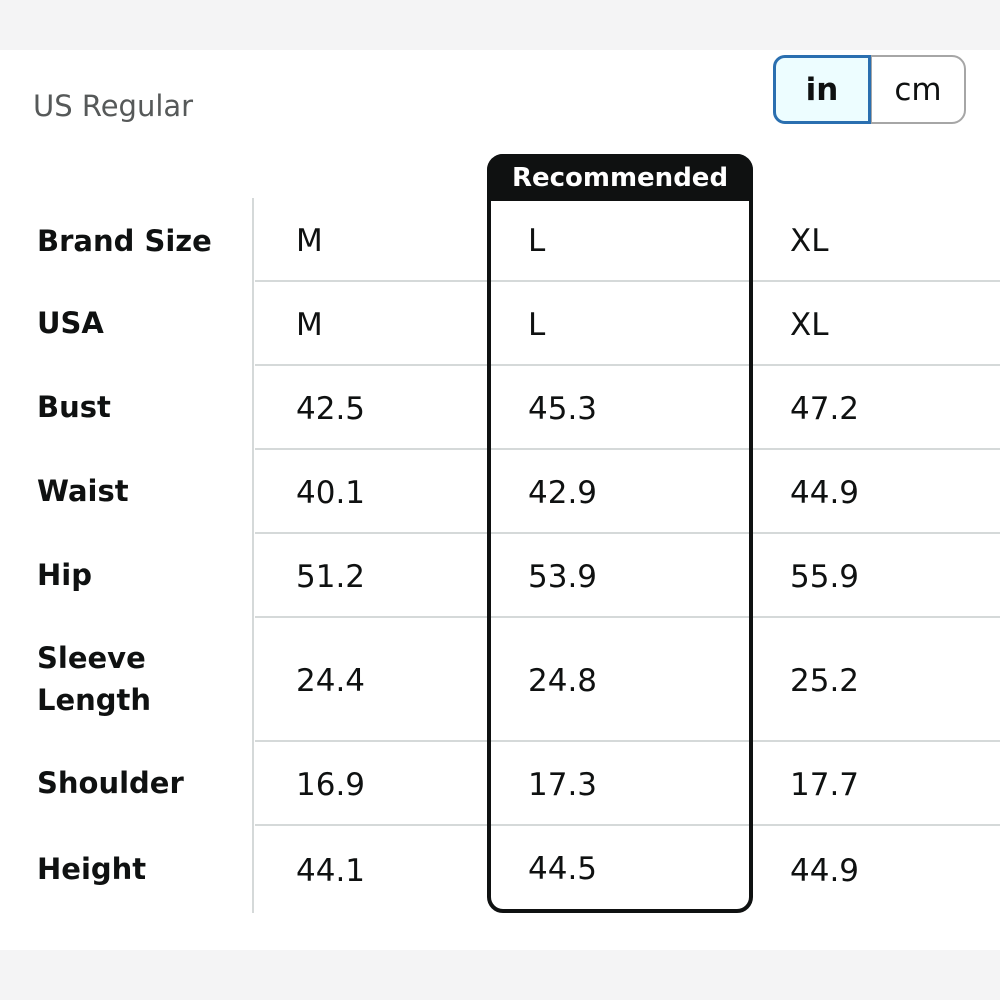 This screenshot has width=1000, height=1000. Describe the element at coordinates (500, 408) in the screenshot. I see `table-row-bust: Bust 42.5 45.3 47.2` at that location.